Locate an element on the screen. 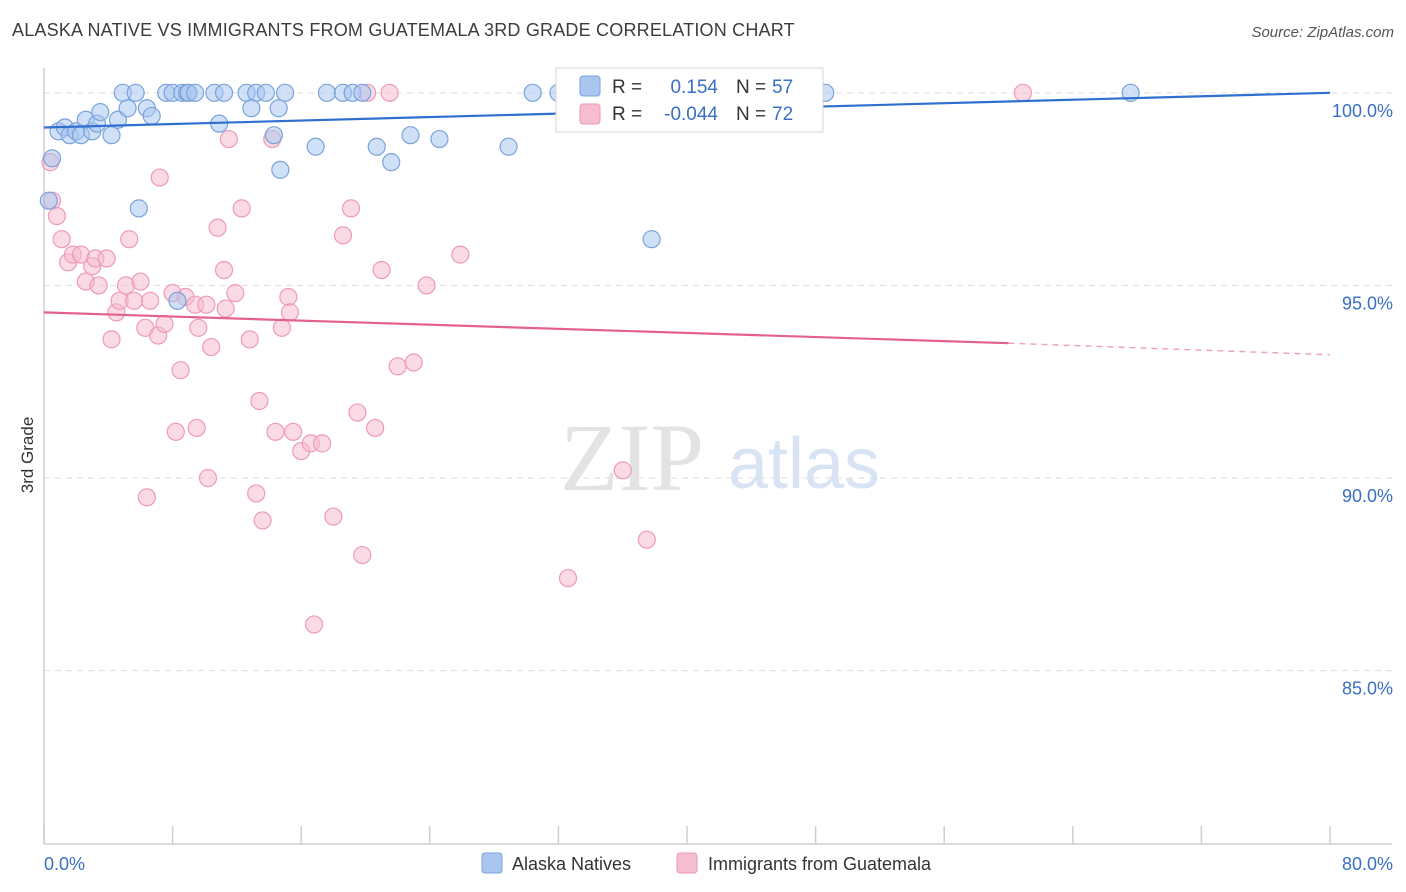 Image resolution: width=1406 pixels, height=892 pixels. legend-guatemala-swatch is located at coordinates (687, 863).